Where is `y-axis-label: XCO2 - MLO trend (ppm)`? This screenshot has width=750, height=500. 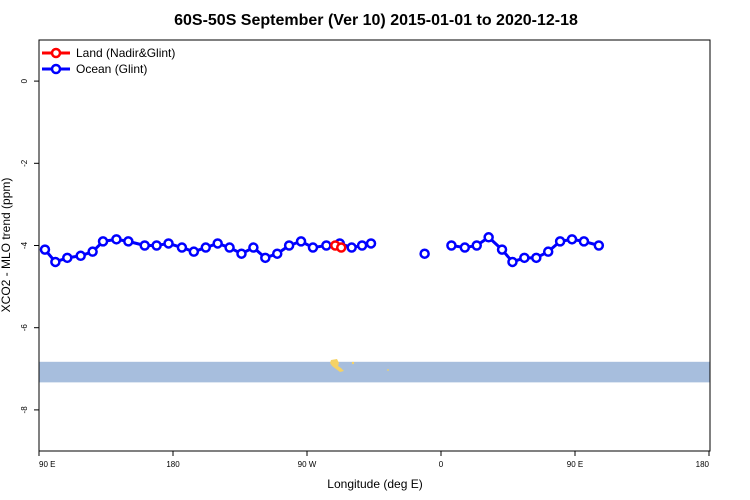 y-axis-label: XCO2 - MLO trend (ppm) is located at coordinates (6, 245).